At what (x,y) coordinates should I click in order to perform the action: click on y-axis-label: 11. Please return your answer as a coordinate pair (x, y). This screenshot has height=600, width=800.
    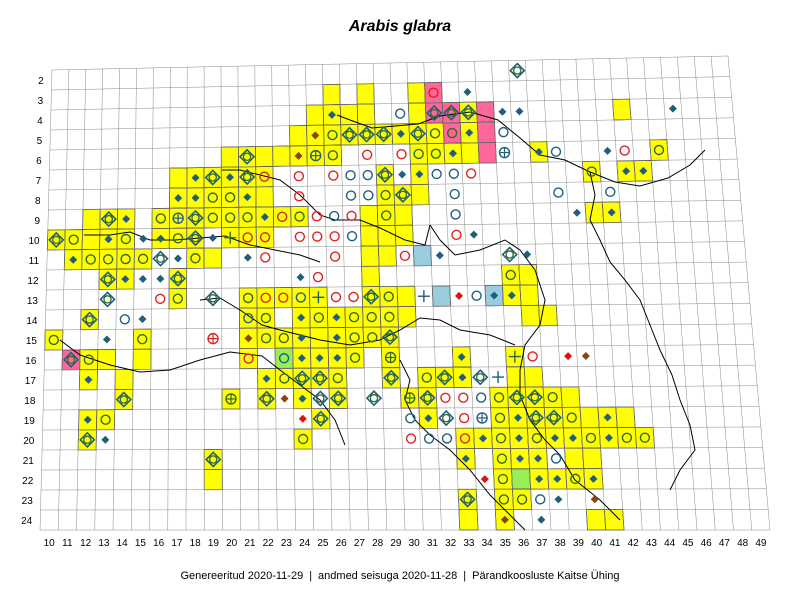
    Looking at the image, I should click on (34, 261).